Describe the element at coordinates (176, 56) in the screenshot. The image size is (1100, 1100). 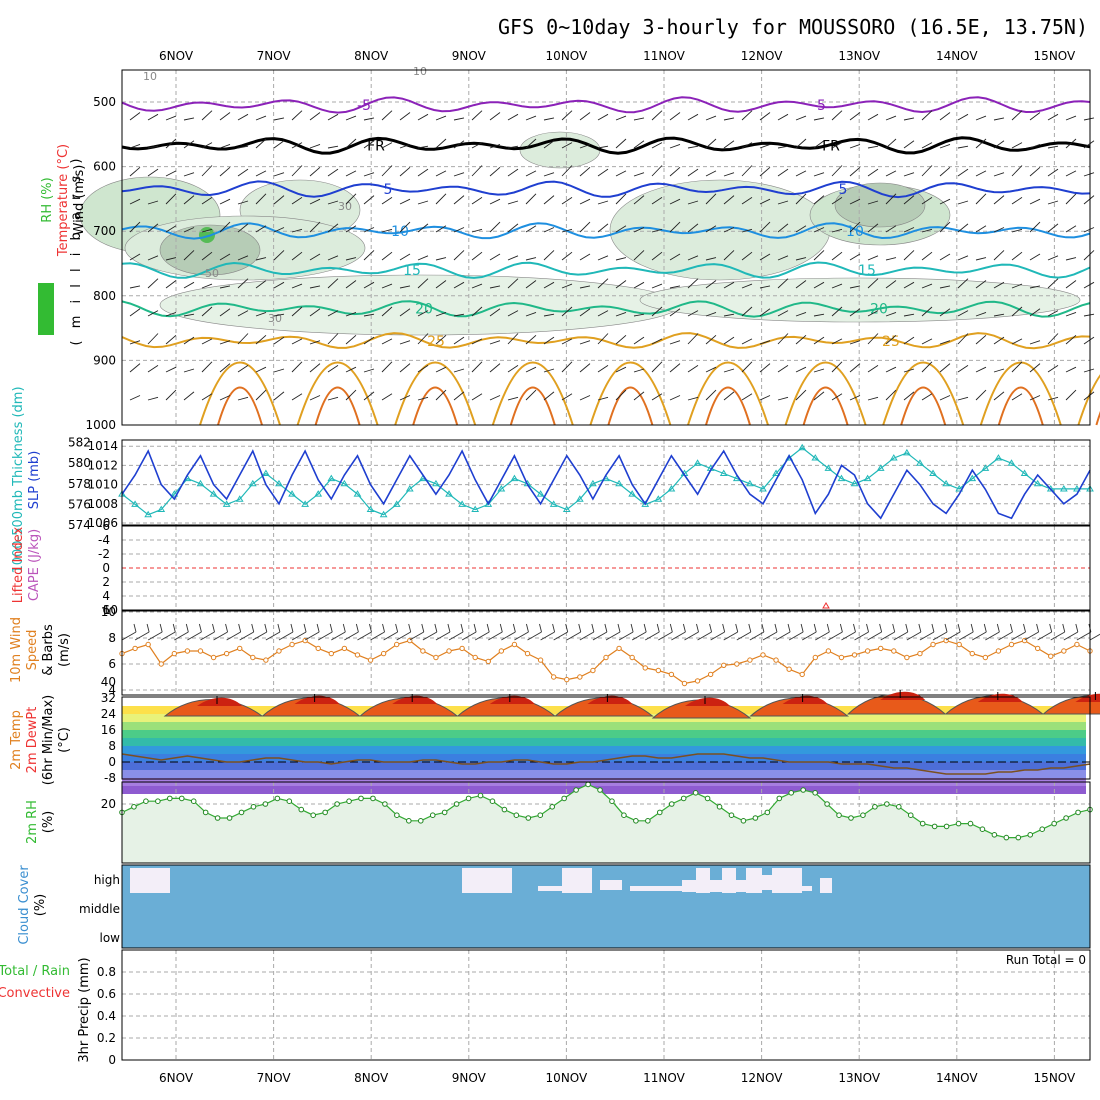
I see `date-label-top: 6NOV` at that location.